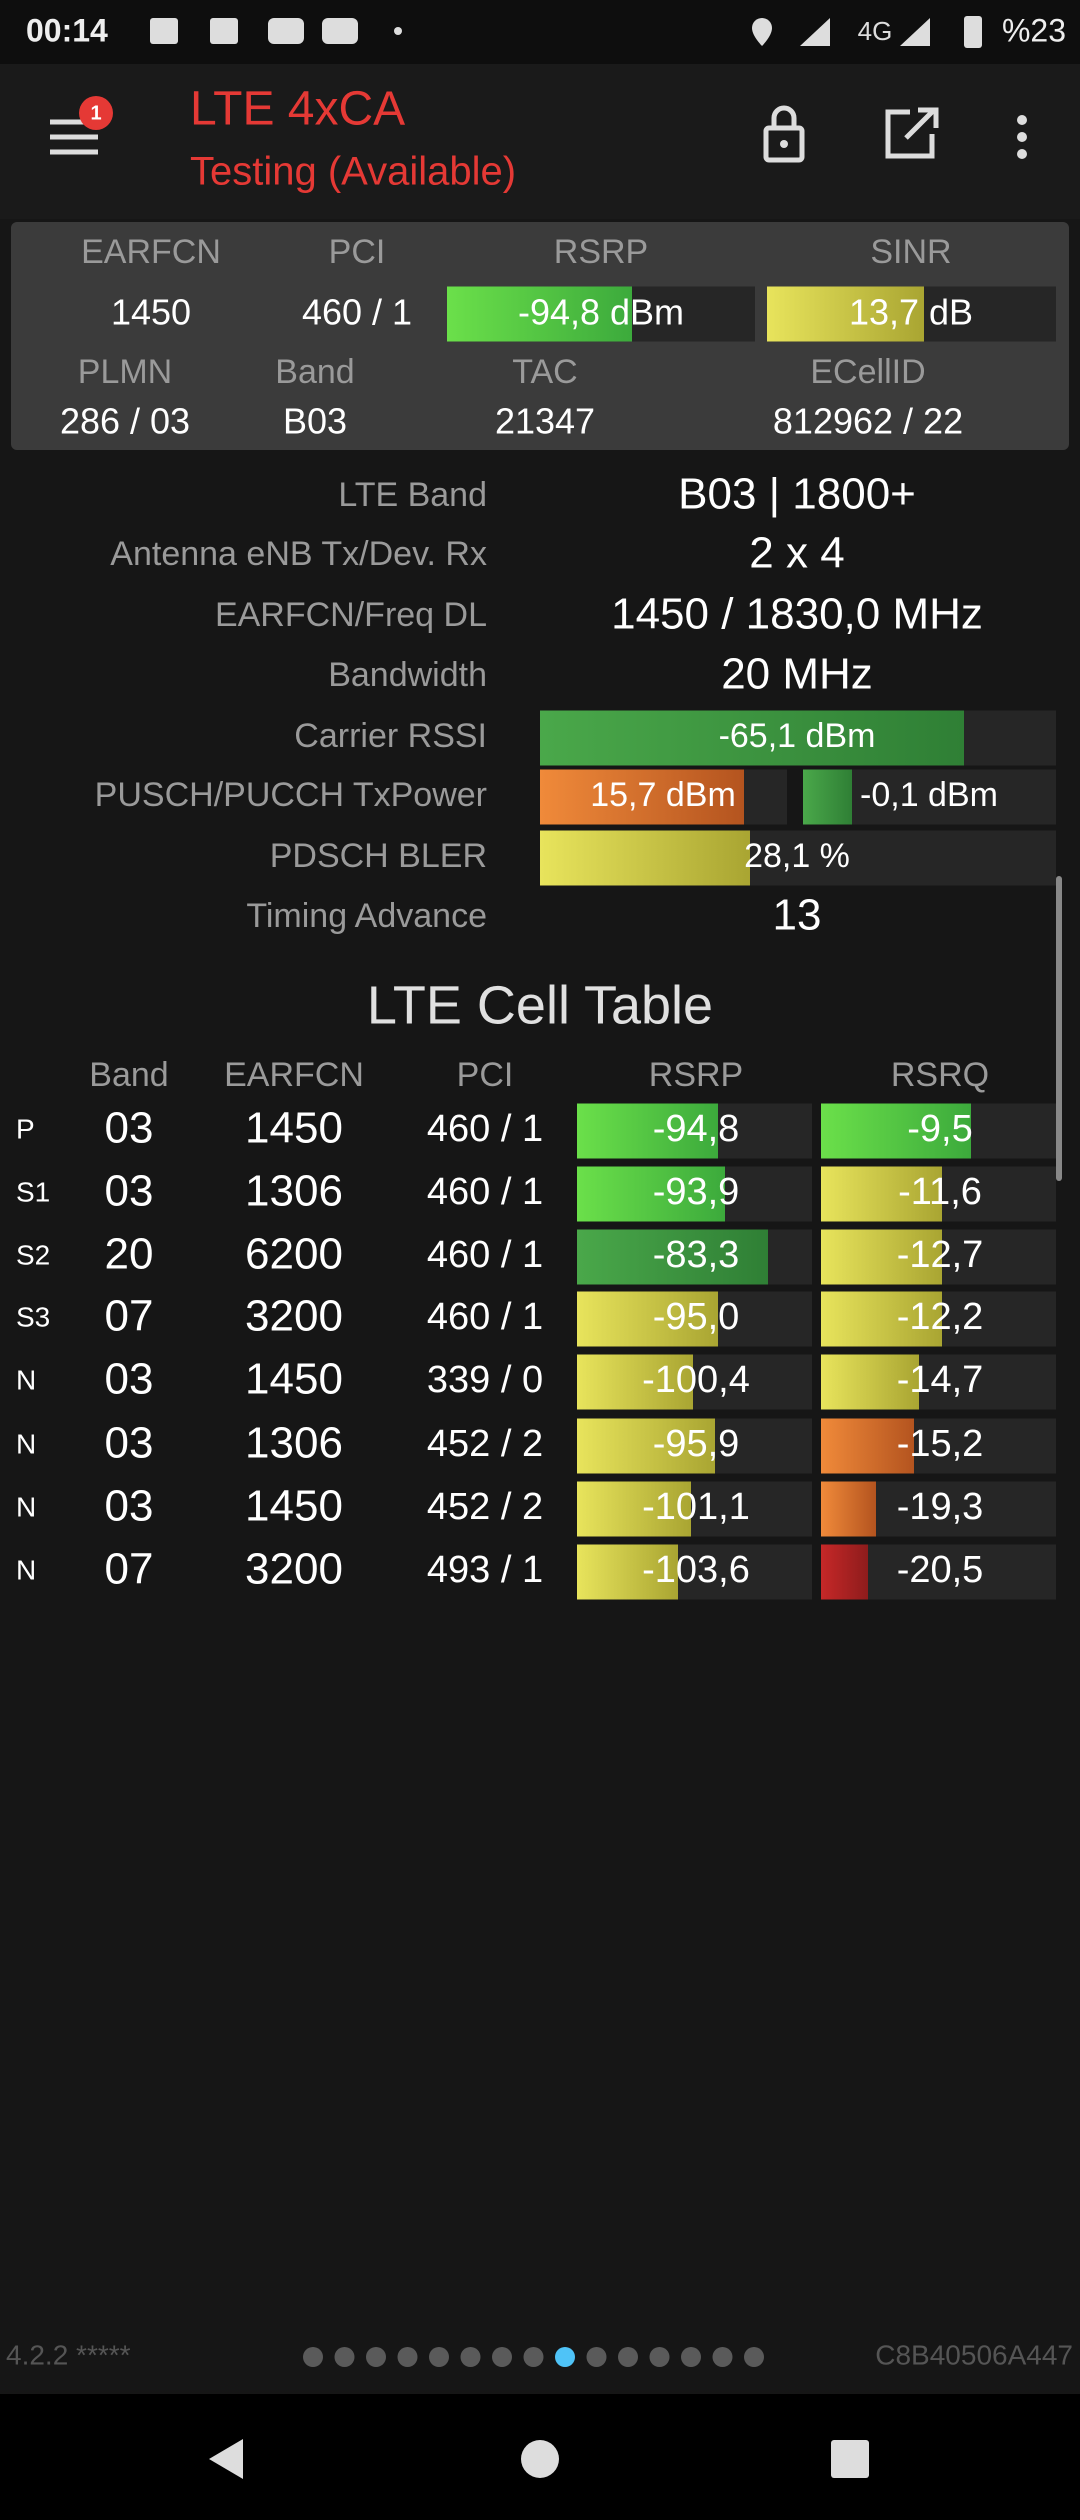  Describe the element at coordinates (784, 134) in the screenshot. I see `lock-button` at that location.